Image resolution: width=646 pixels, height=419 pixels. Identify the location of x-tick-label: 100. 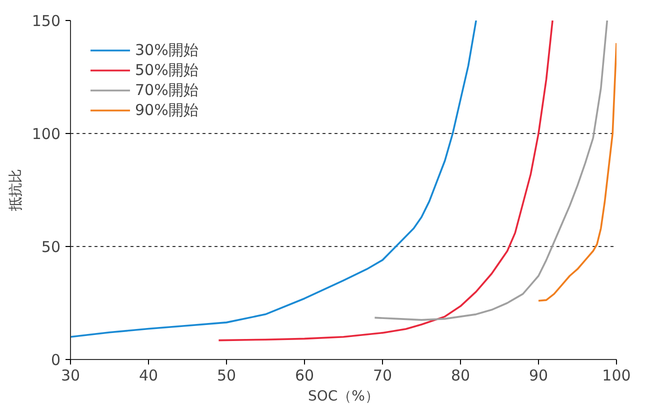
(616, 375).